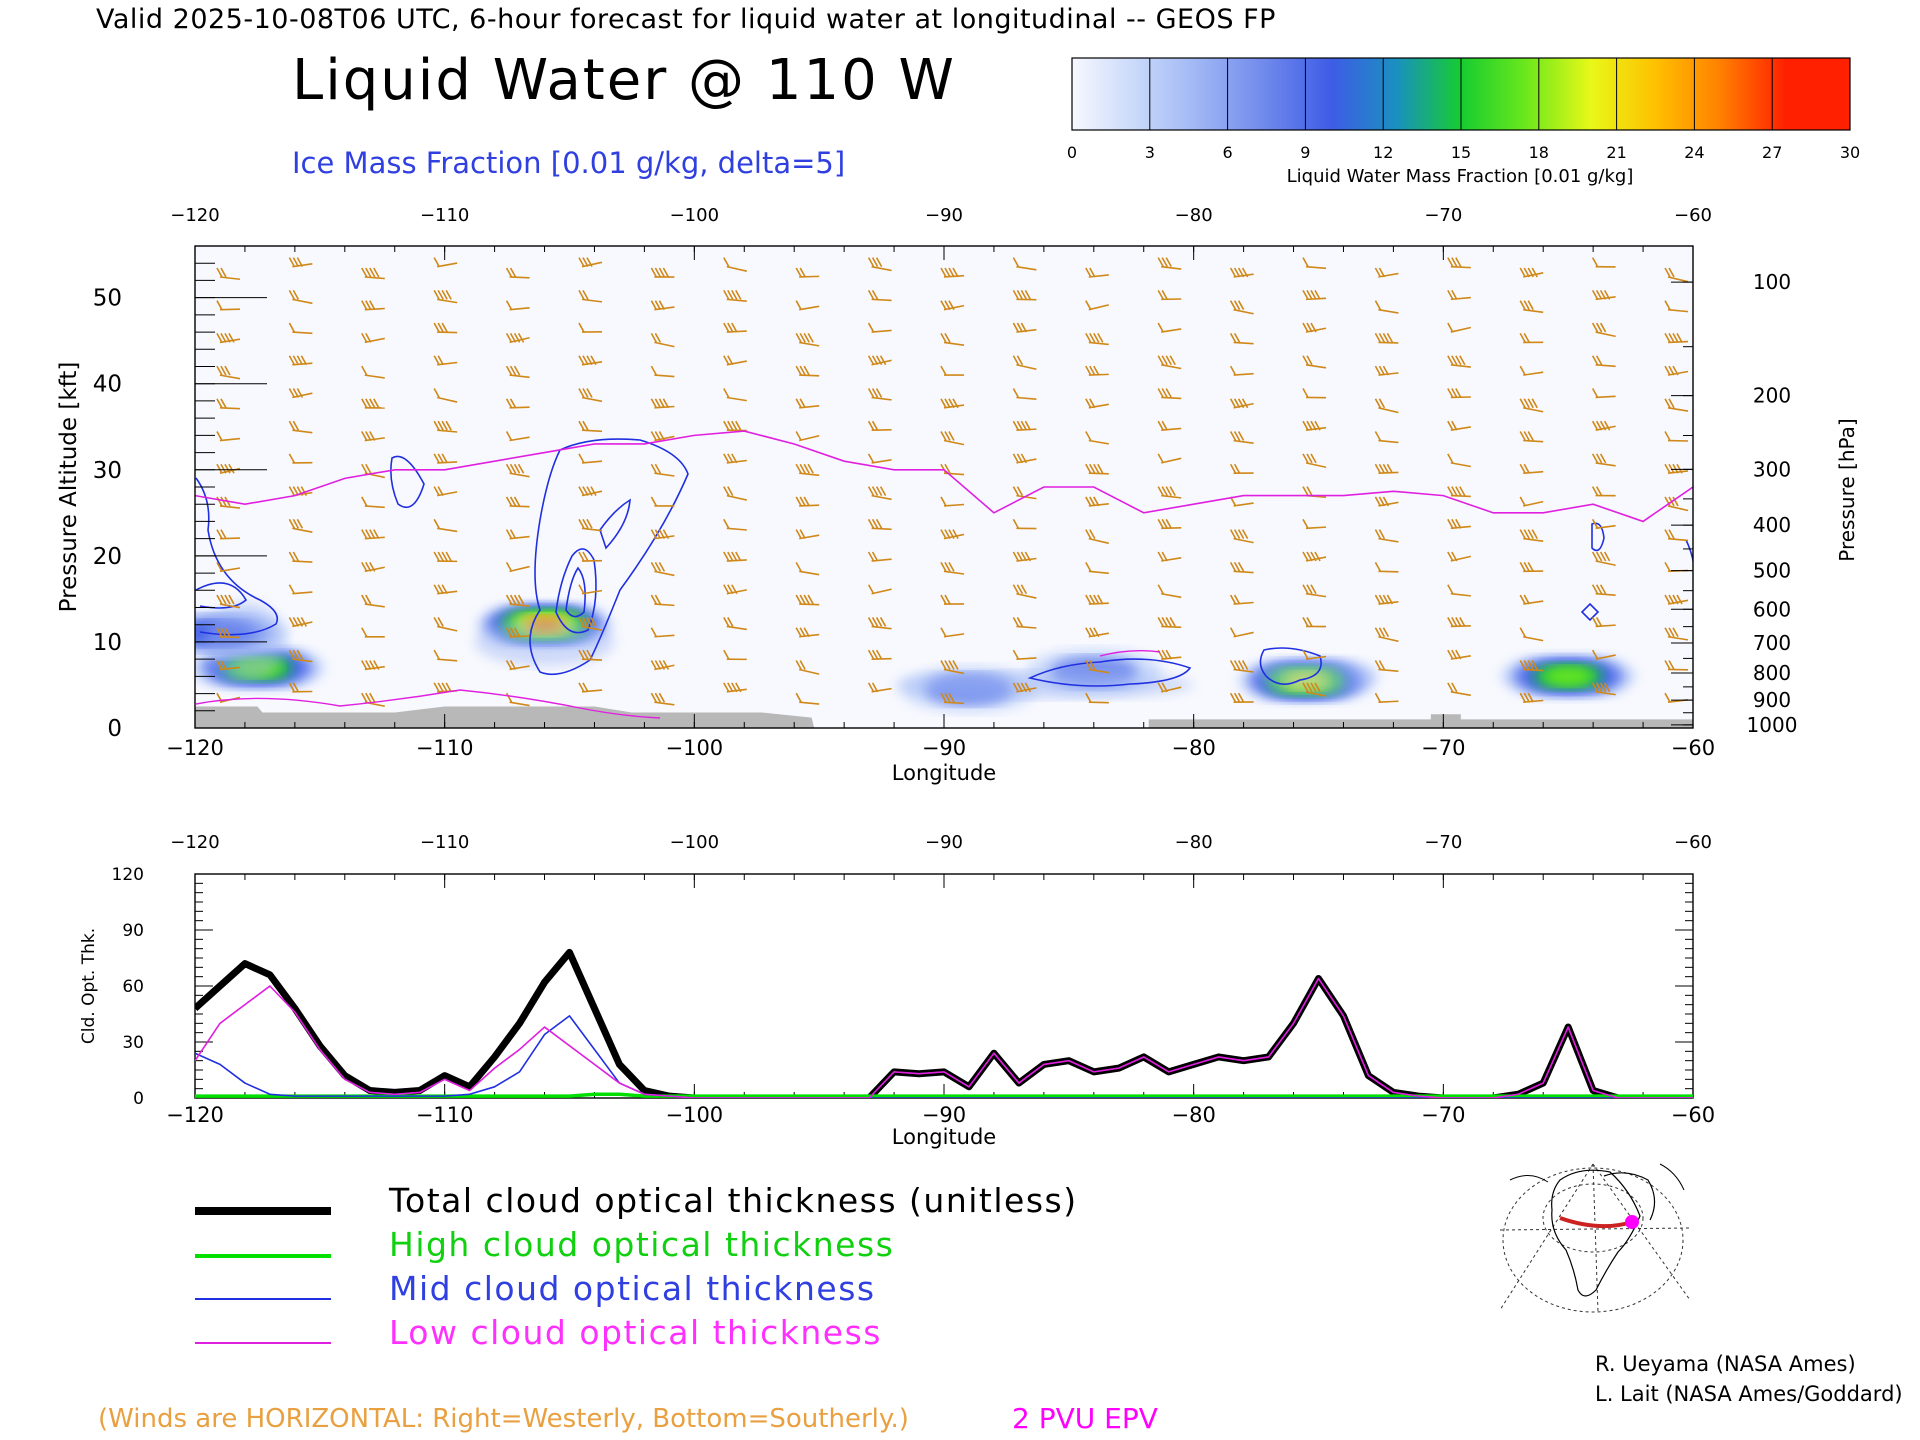  I want to click on x-tick-label: −60, so click(1693, 1115).